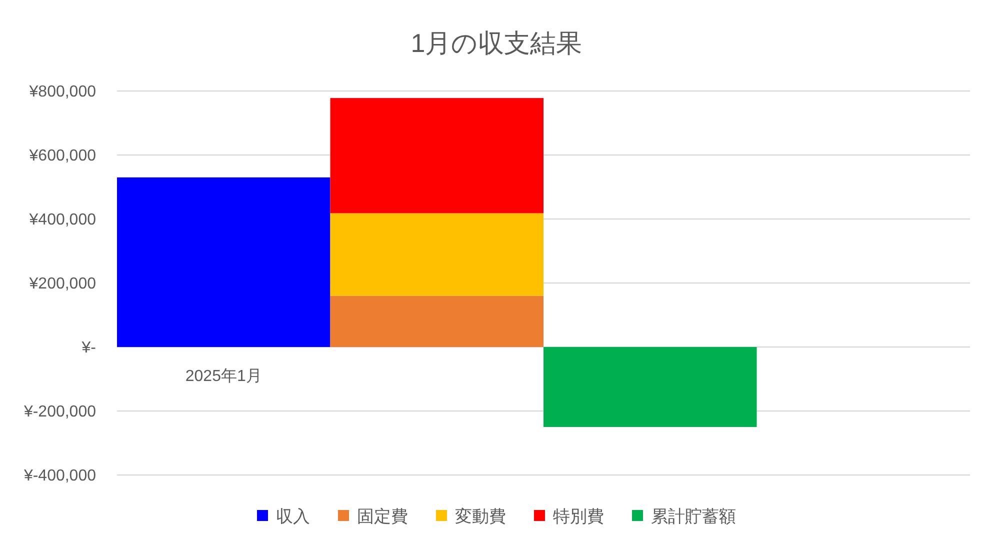  What do you see at coordinates (59, 476) in the screenshot?
I see `y-tick-label: ¥-400,000` at bounding box center [59, 476].